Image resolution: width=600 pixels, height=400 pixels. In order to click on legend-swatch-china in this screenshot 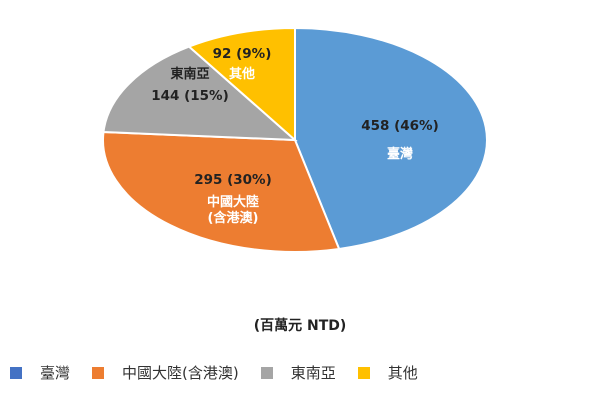, I will do `click(98, 372)`.